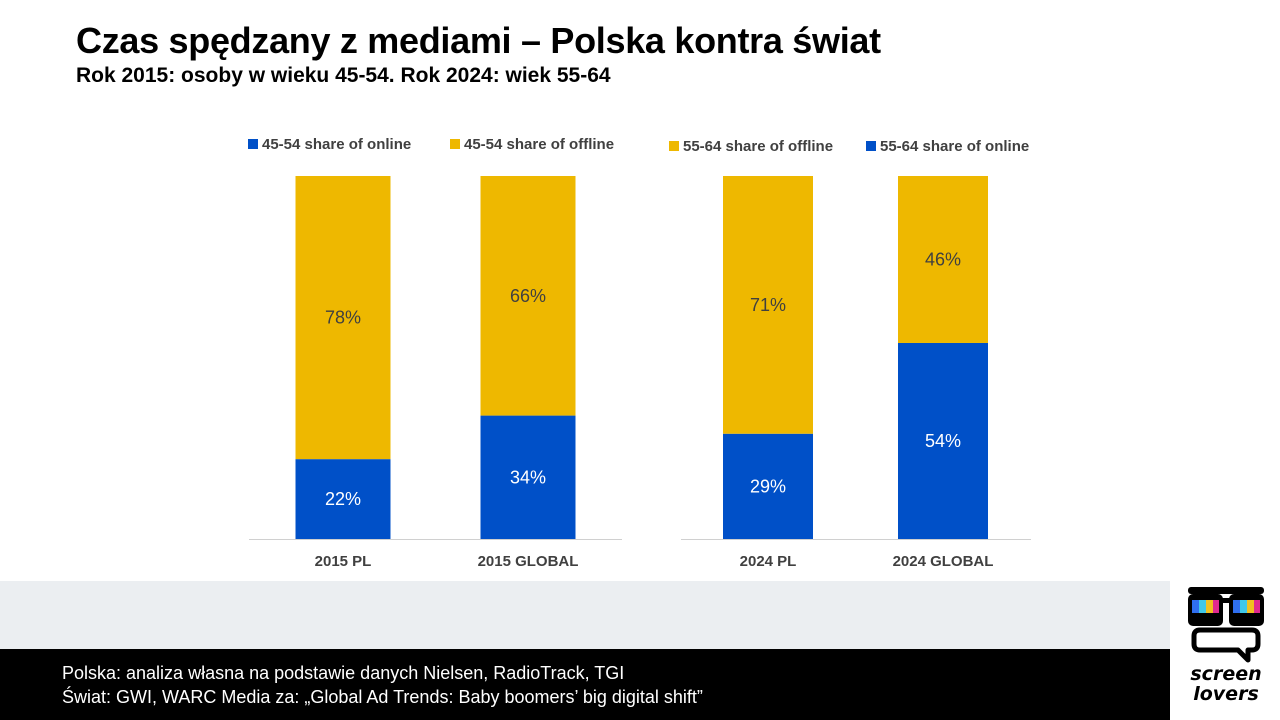  I want to click on data-label: 22%, so click(343, 499).